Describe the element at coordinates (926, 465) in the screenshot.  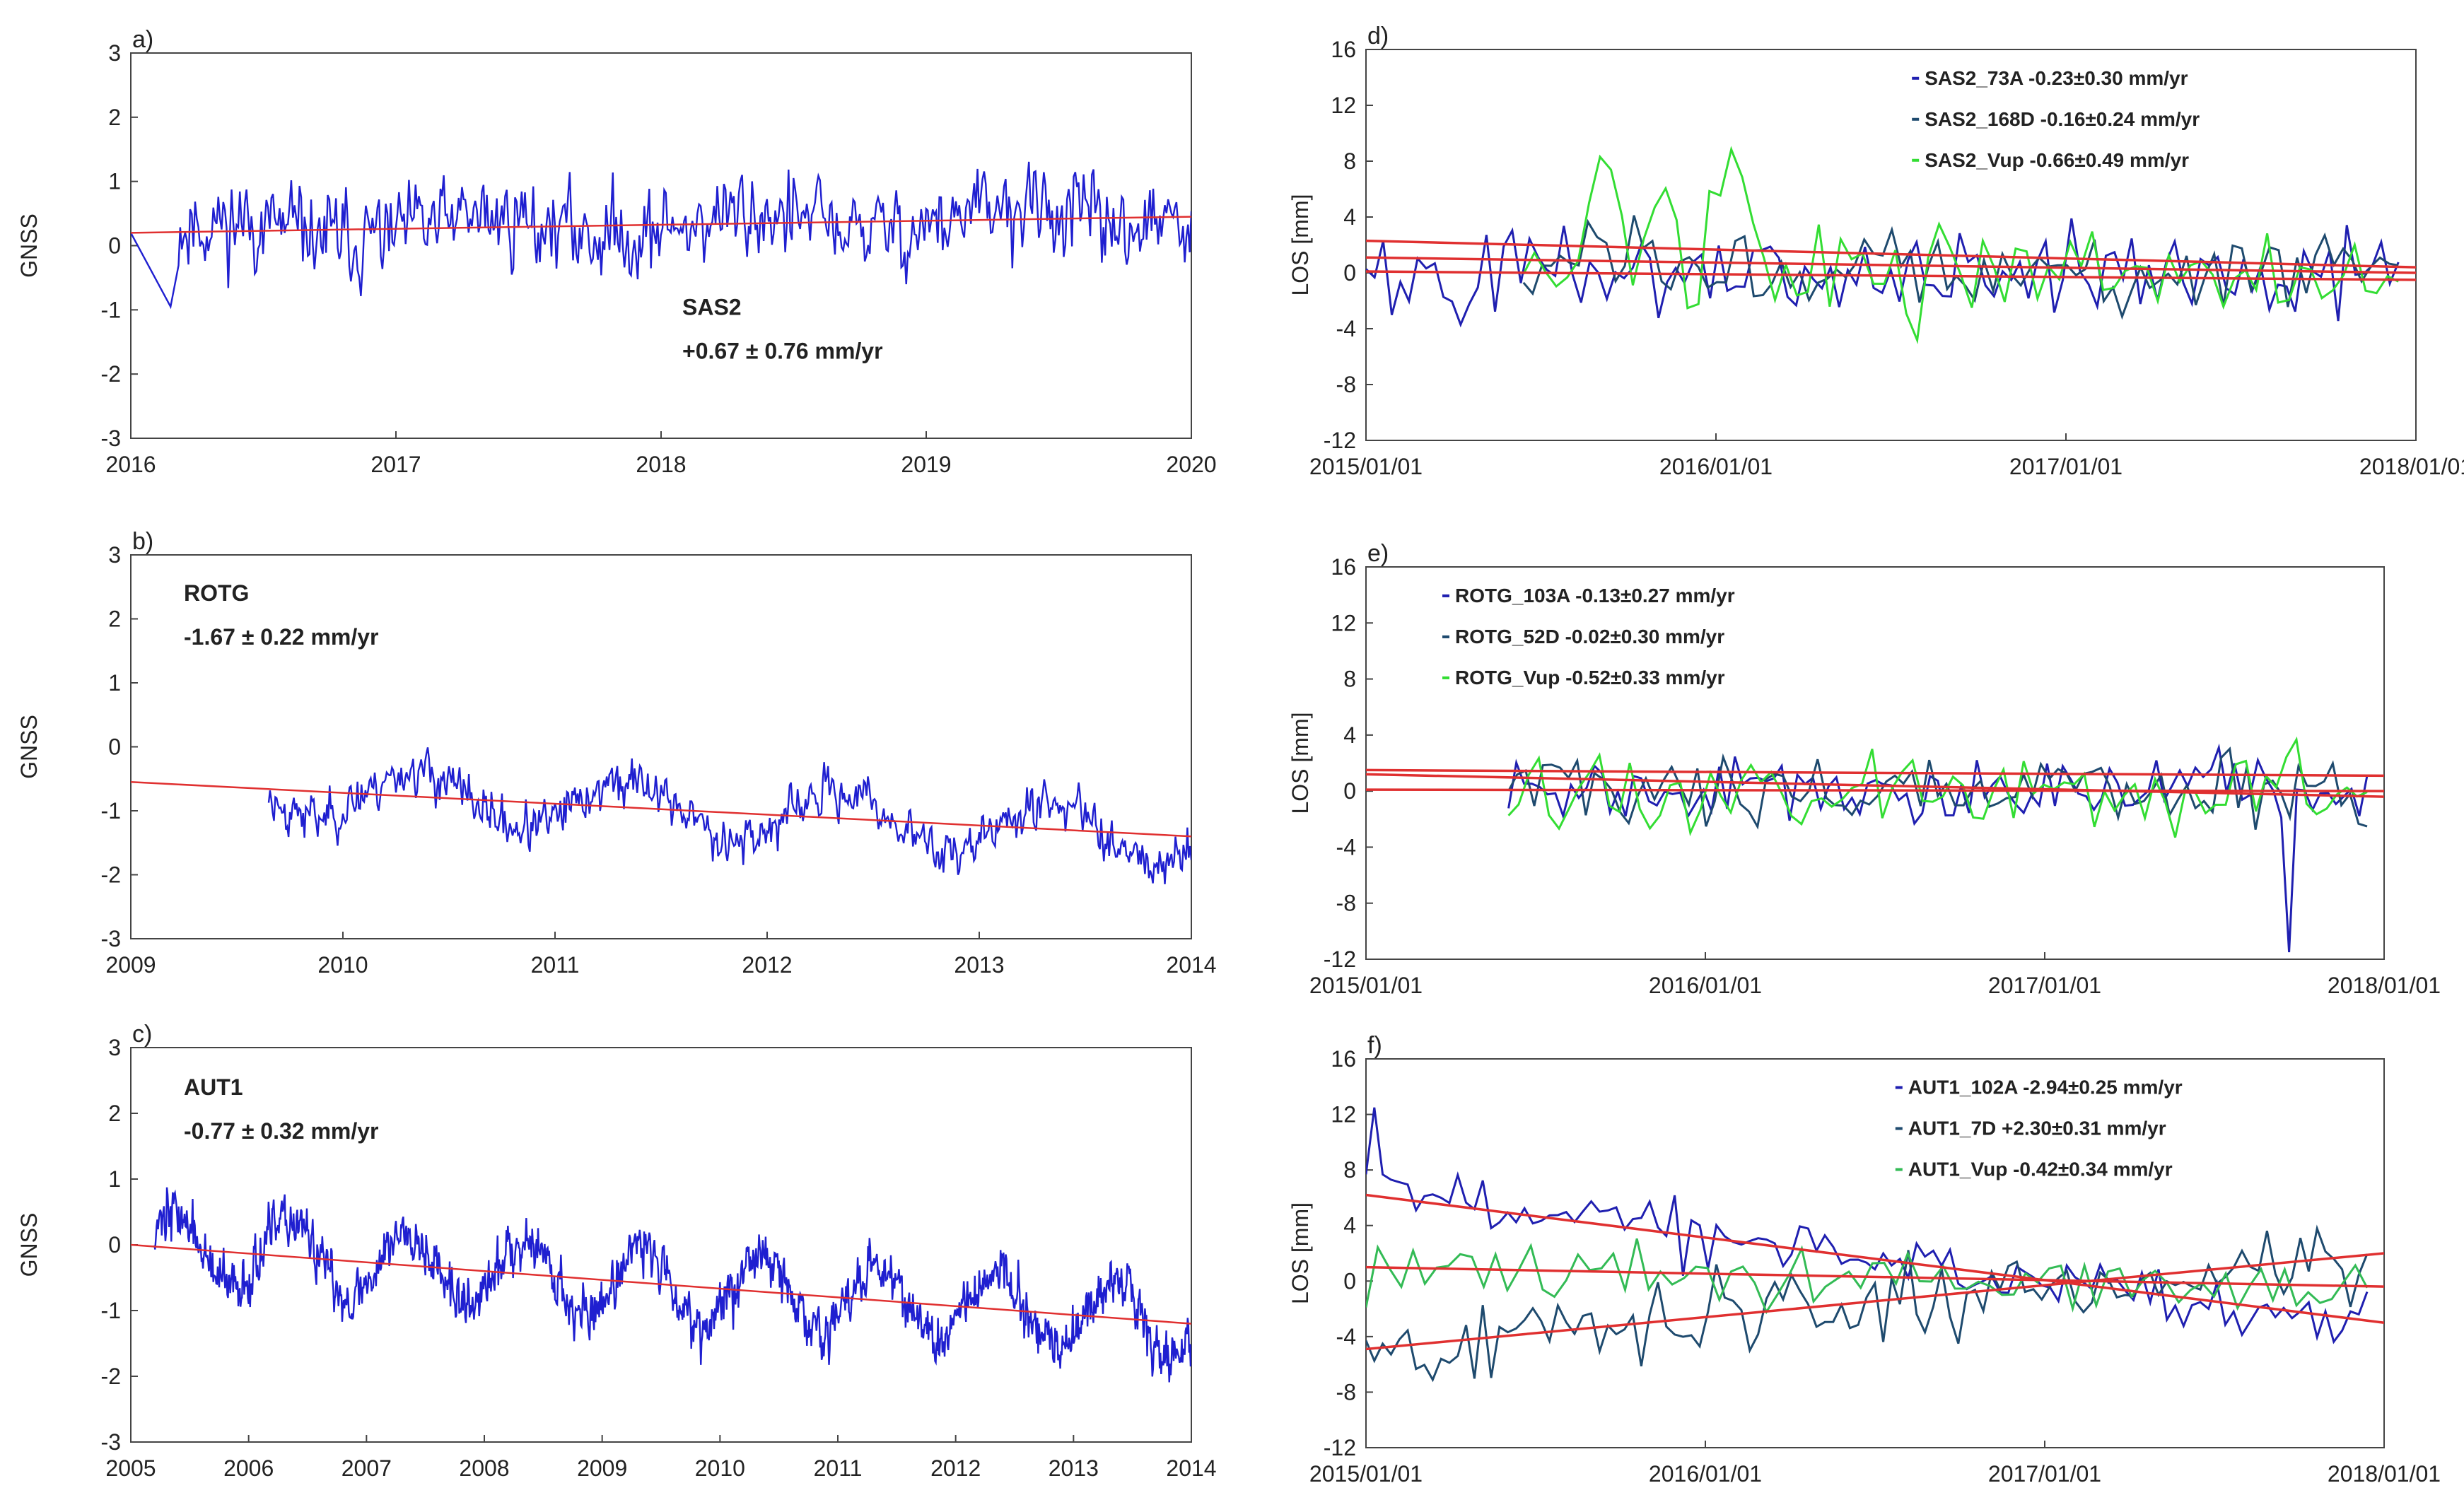
I see `x-tick-label: 2019` at that location.